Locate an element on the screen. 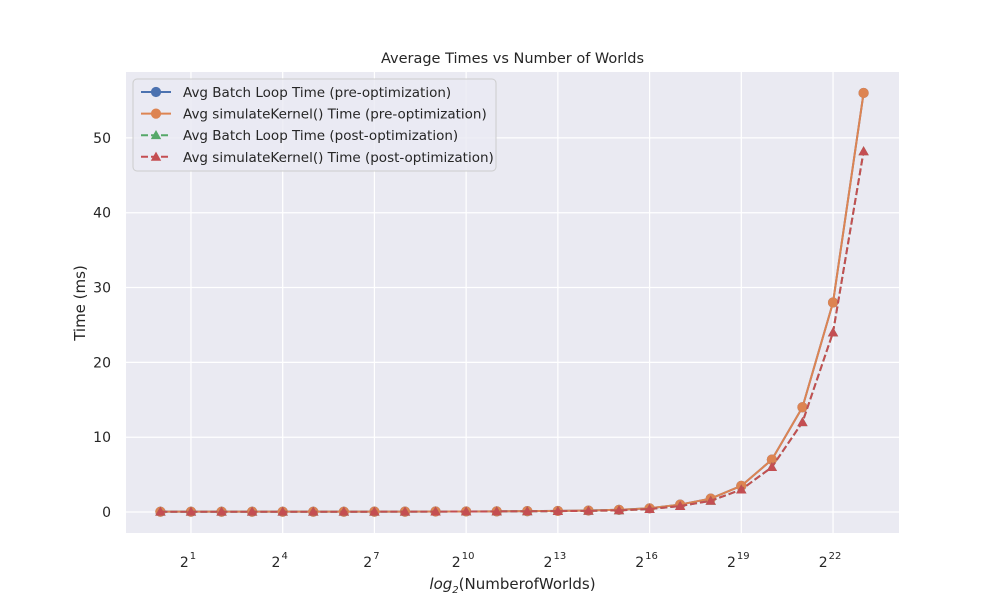  x-tick-label: 219 is located at coordinates (738, 561).